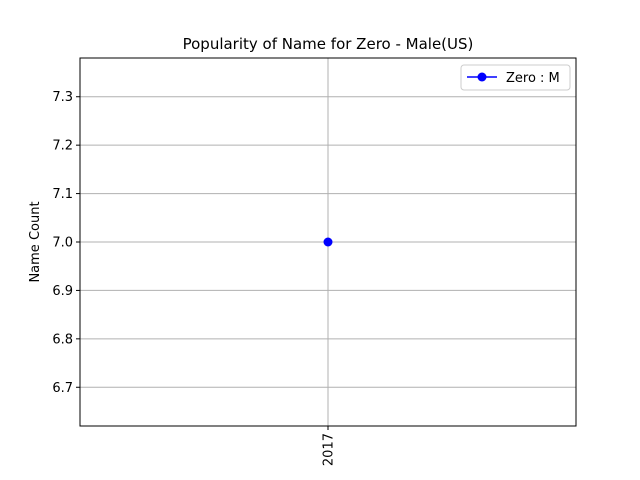 The width and height of the screenshot is (640, 480). What do you see at coordinates (329, 449) in the screenshot?
I see `x-tick-label: 2017` at bounding box center [329, 449].